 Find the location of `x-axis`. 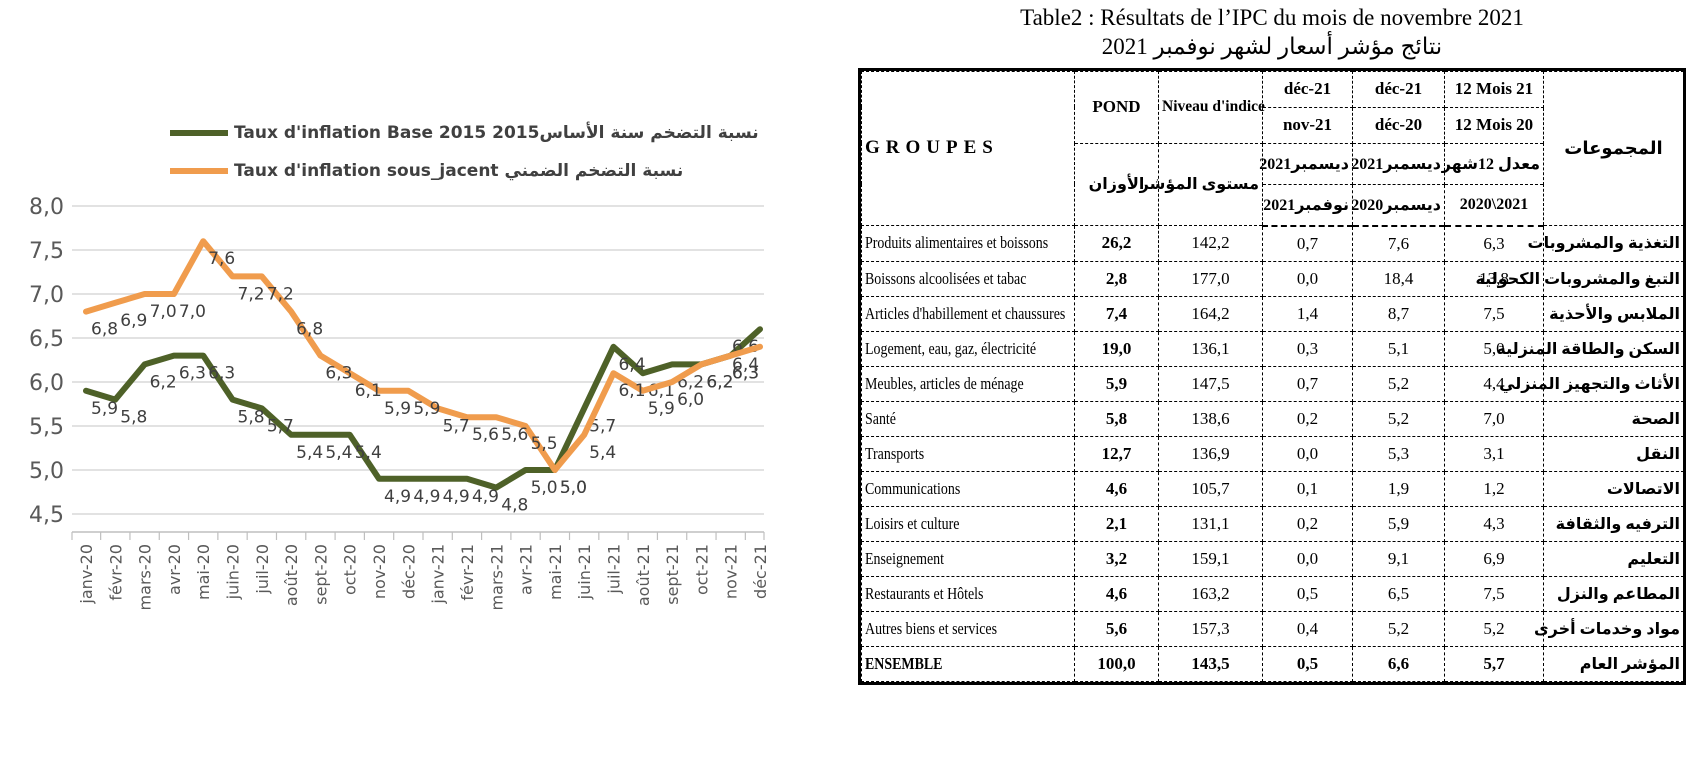

x-axis is located at coordinates (418, 535).